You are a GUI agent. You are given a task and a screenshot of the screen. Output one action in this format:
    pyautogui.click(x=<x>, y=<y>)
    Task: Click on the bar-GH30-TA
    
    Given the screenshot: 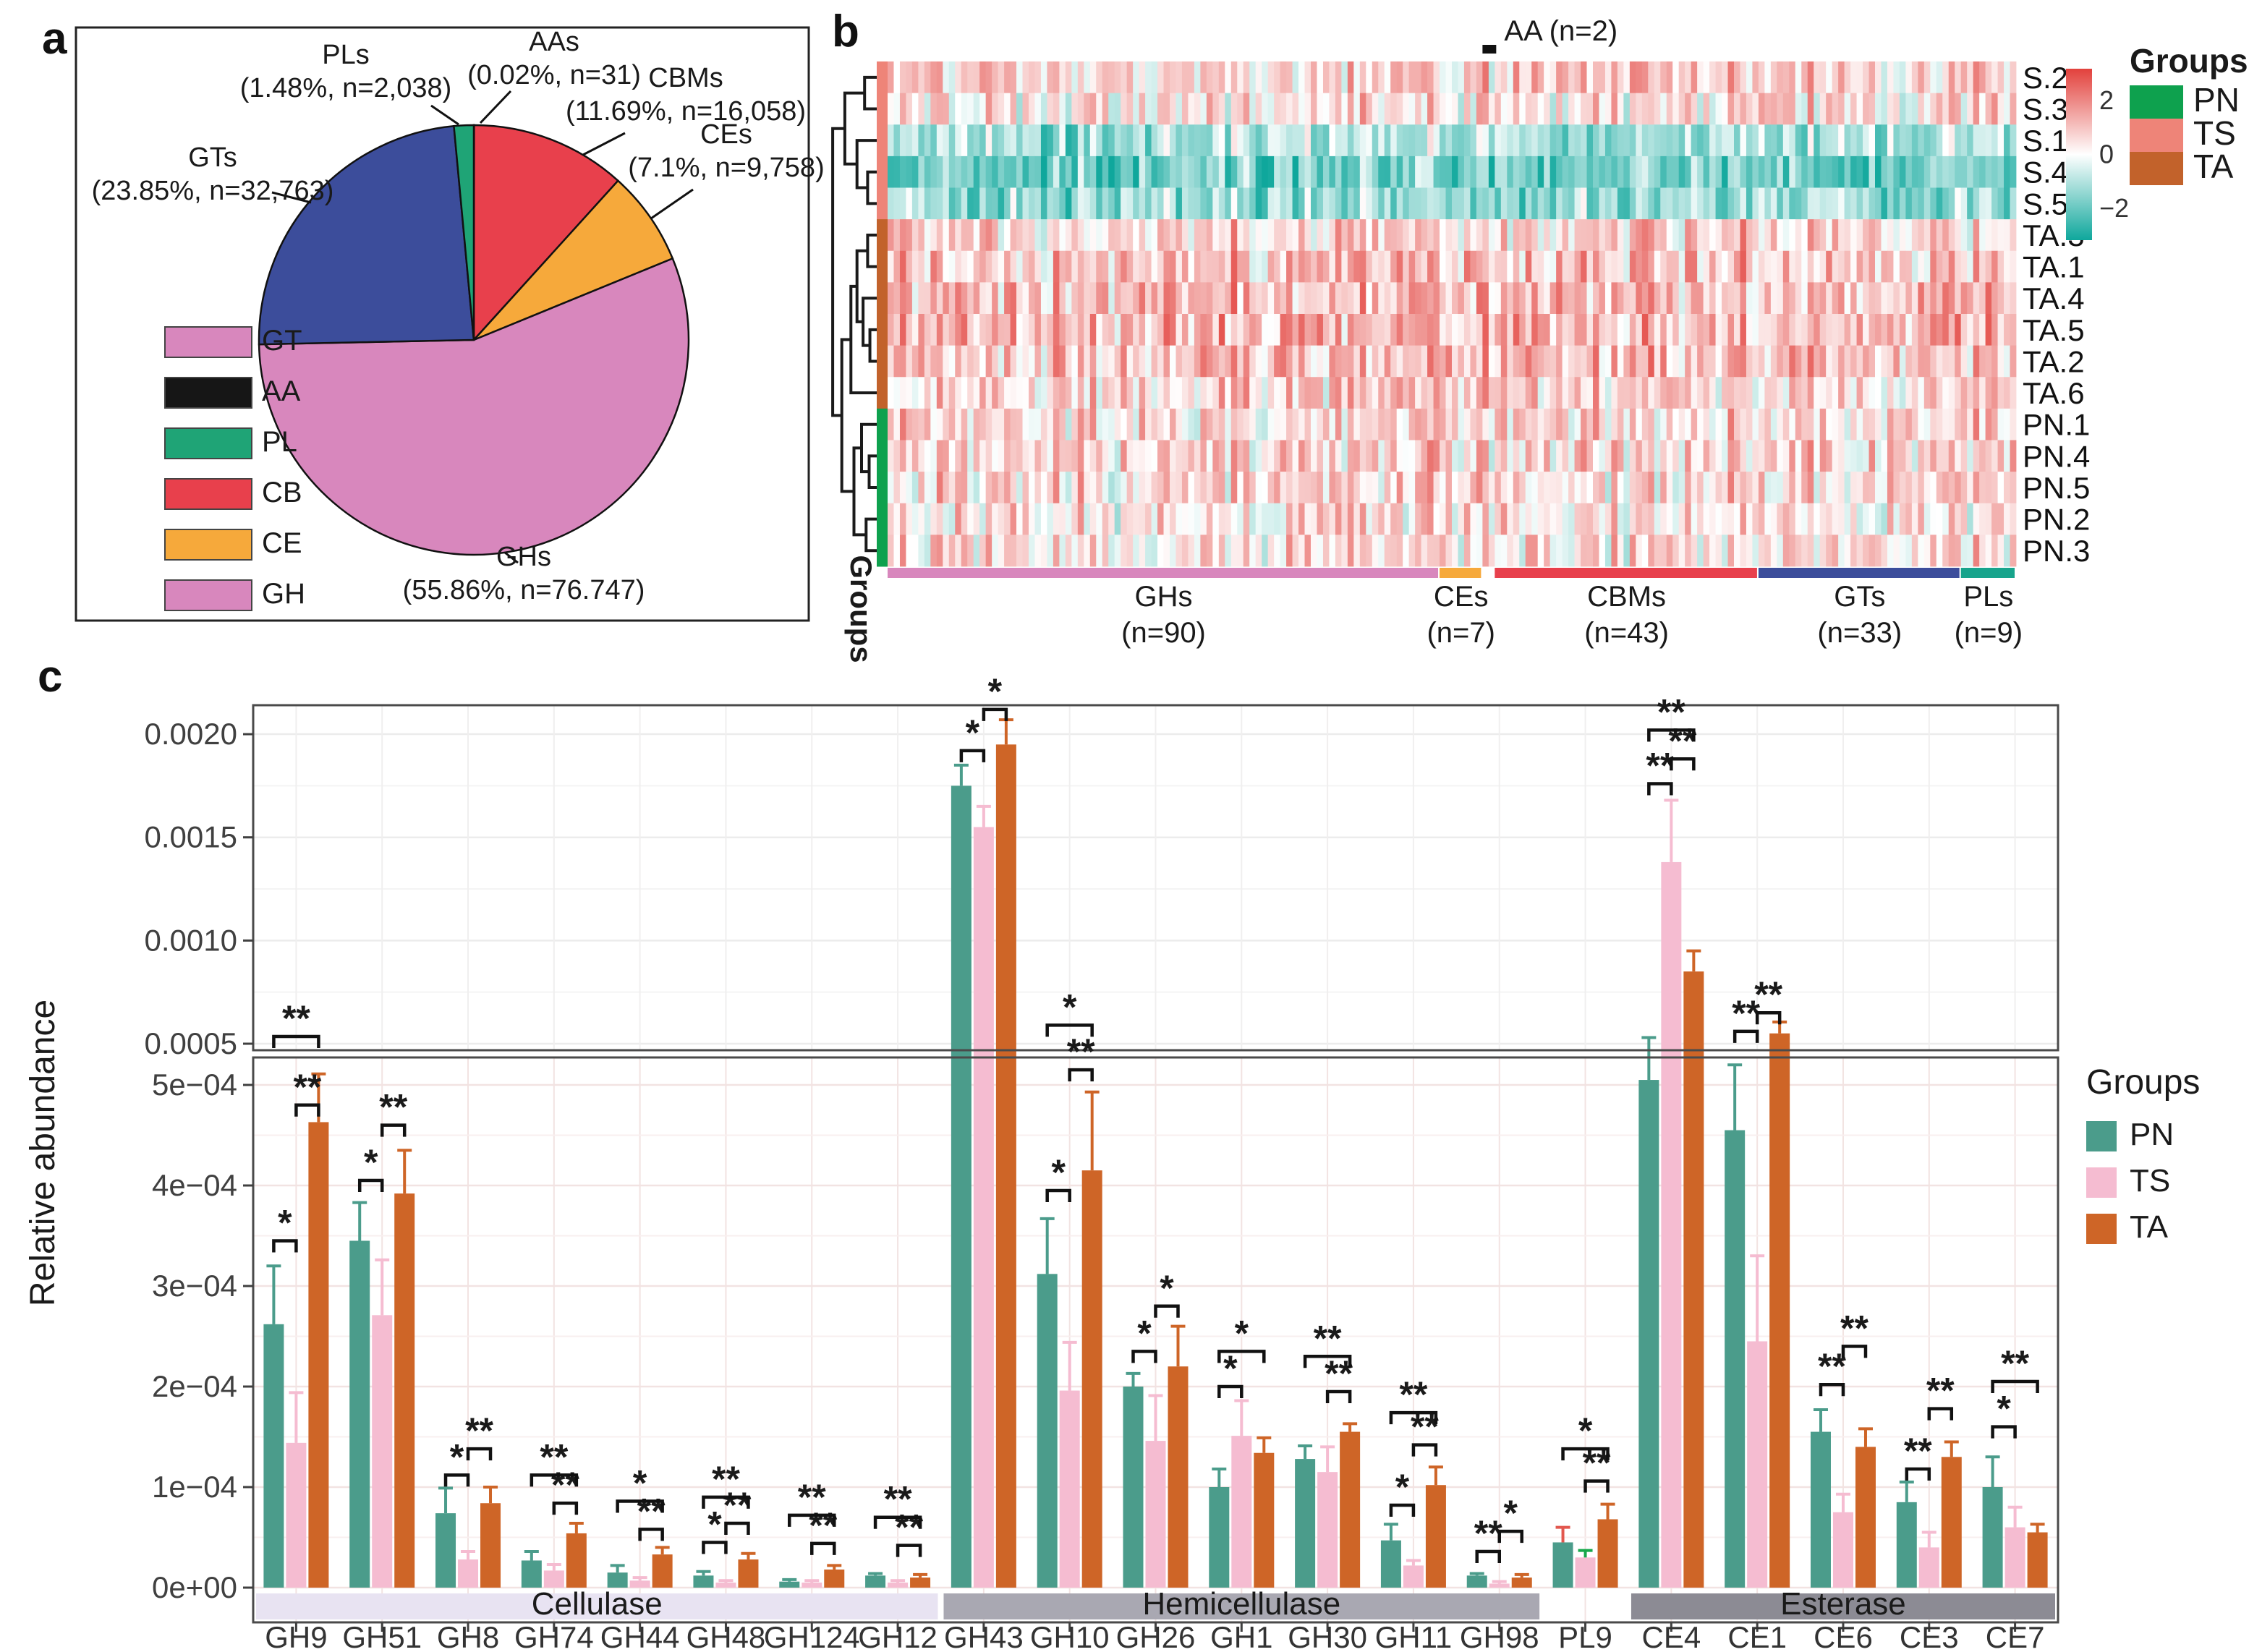 What is the action you would take?
    pyautogui.click(x=1350, y=1509)
    